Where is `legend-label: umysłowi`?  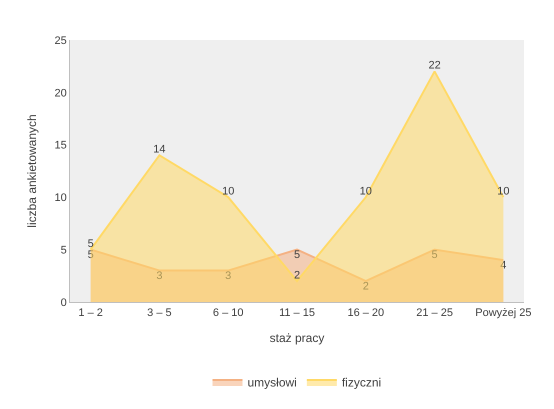 legend-label: umysłowi is located at coordinates (272, 383).